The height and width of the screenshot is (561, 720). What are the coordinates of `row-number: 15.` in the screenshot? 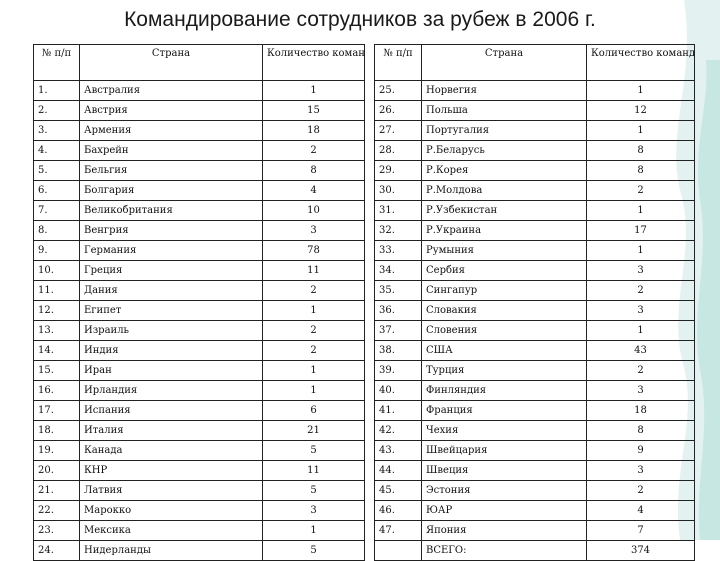 It's located at (56, 370).